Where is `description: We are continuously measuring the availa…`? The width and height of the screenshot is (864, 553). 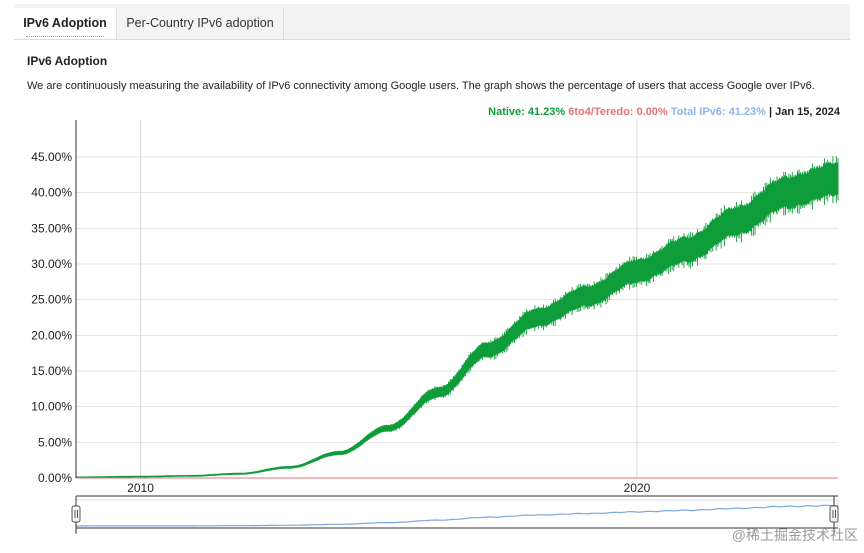 description: We are continuously measuring the availa… is located at coordinates (421, 86).